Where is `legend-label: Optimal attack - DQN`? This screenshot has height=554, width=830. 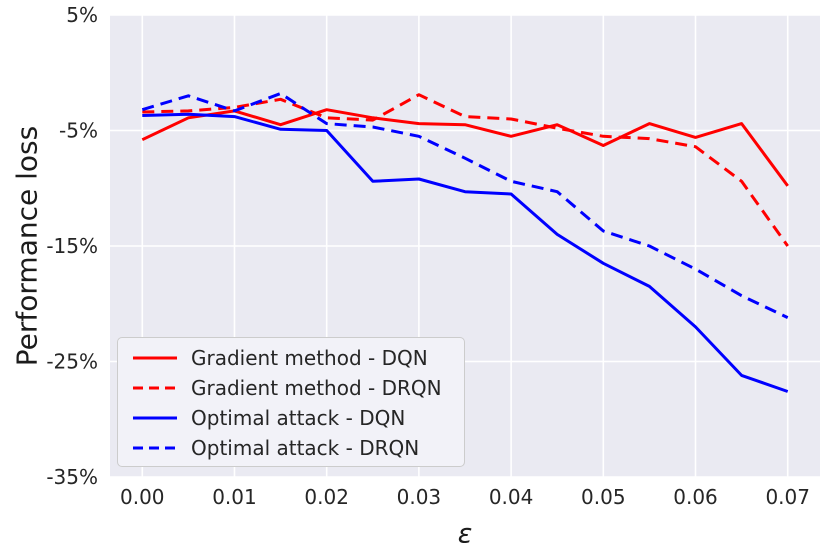
legend-label: Optimal attack - DQN is located at coordinates (298, 418).